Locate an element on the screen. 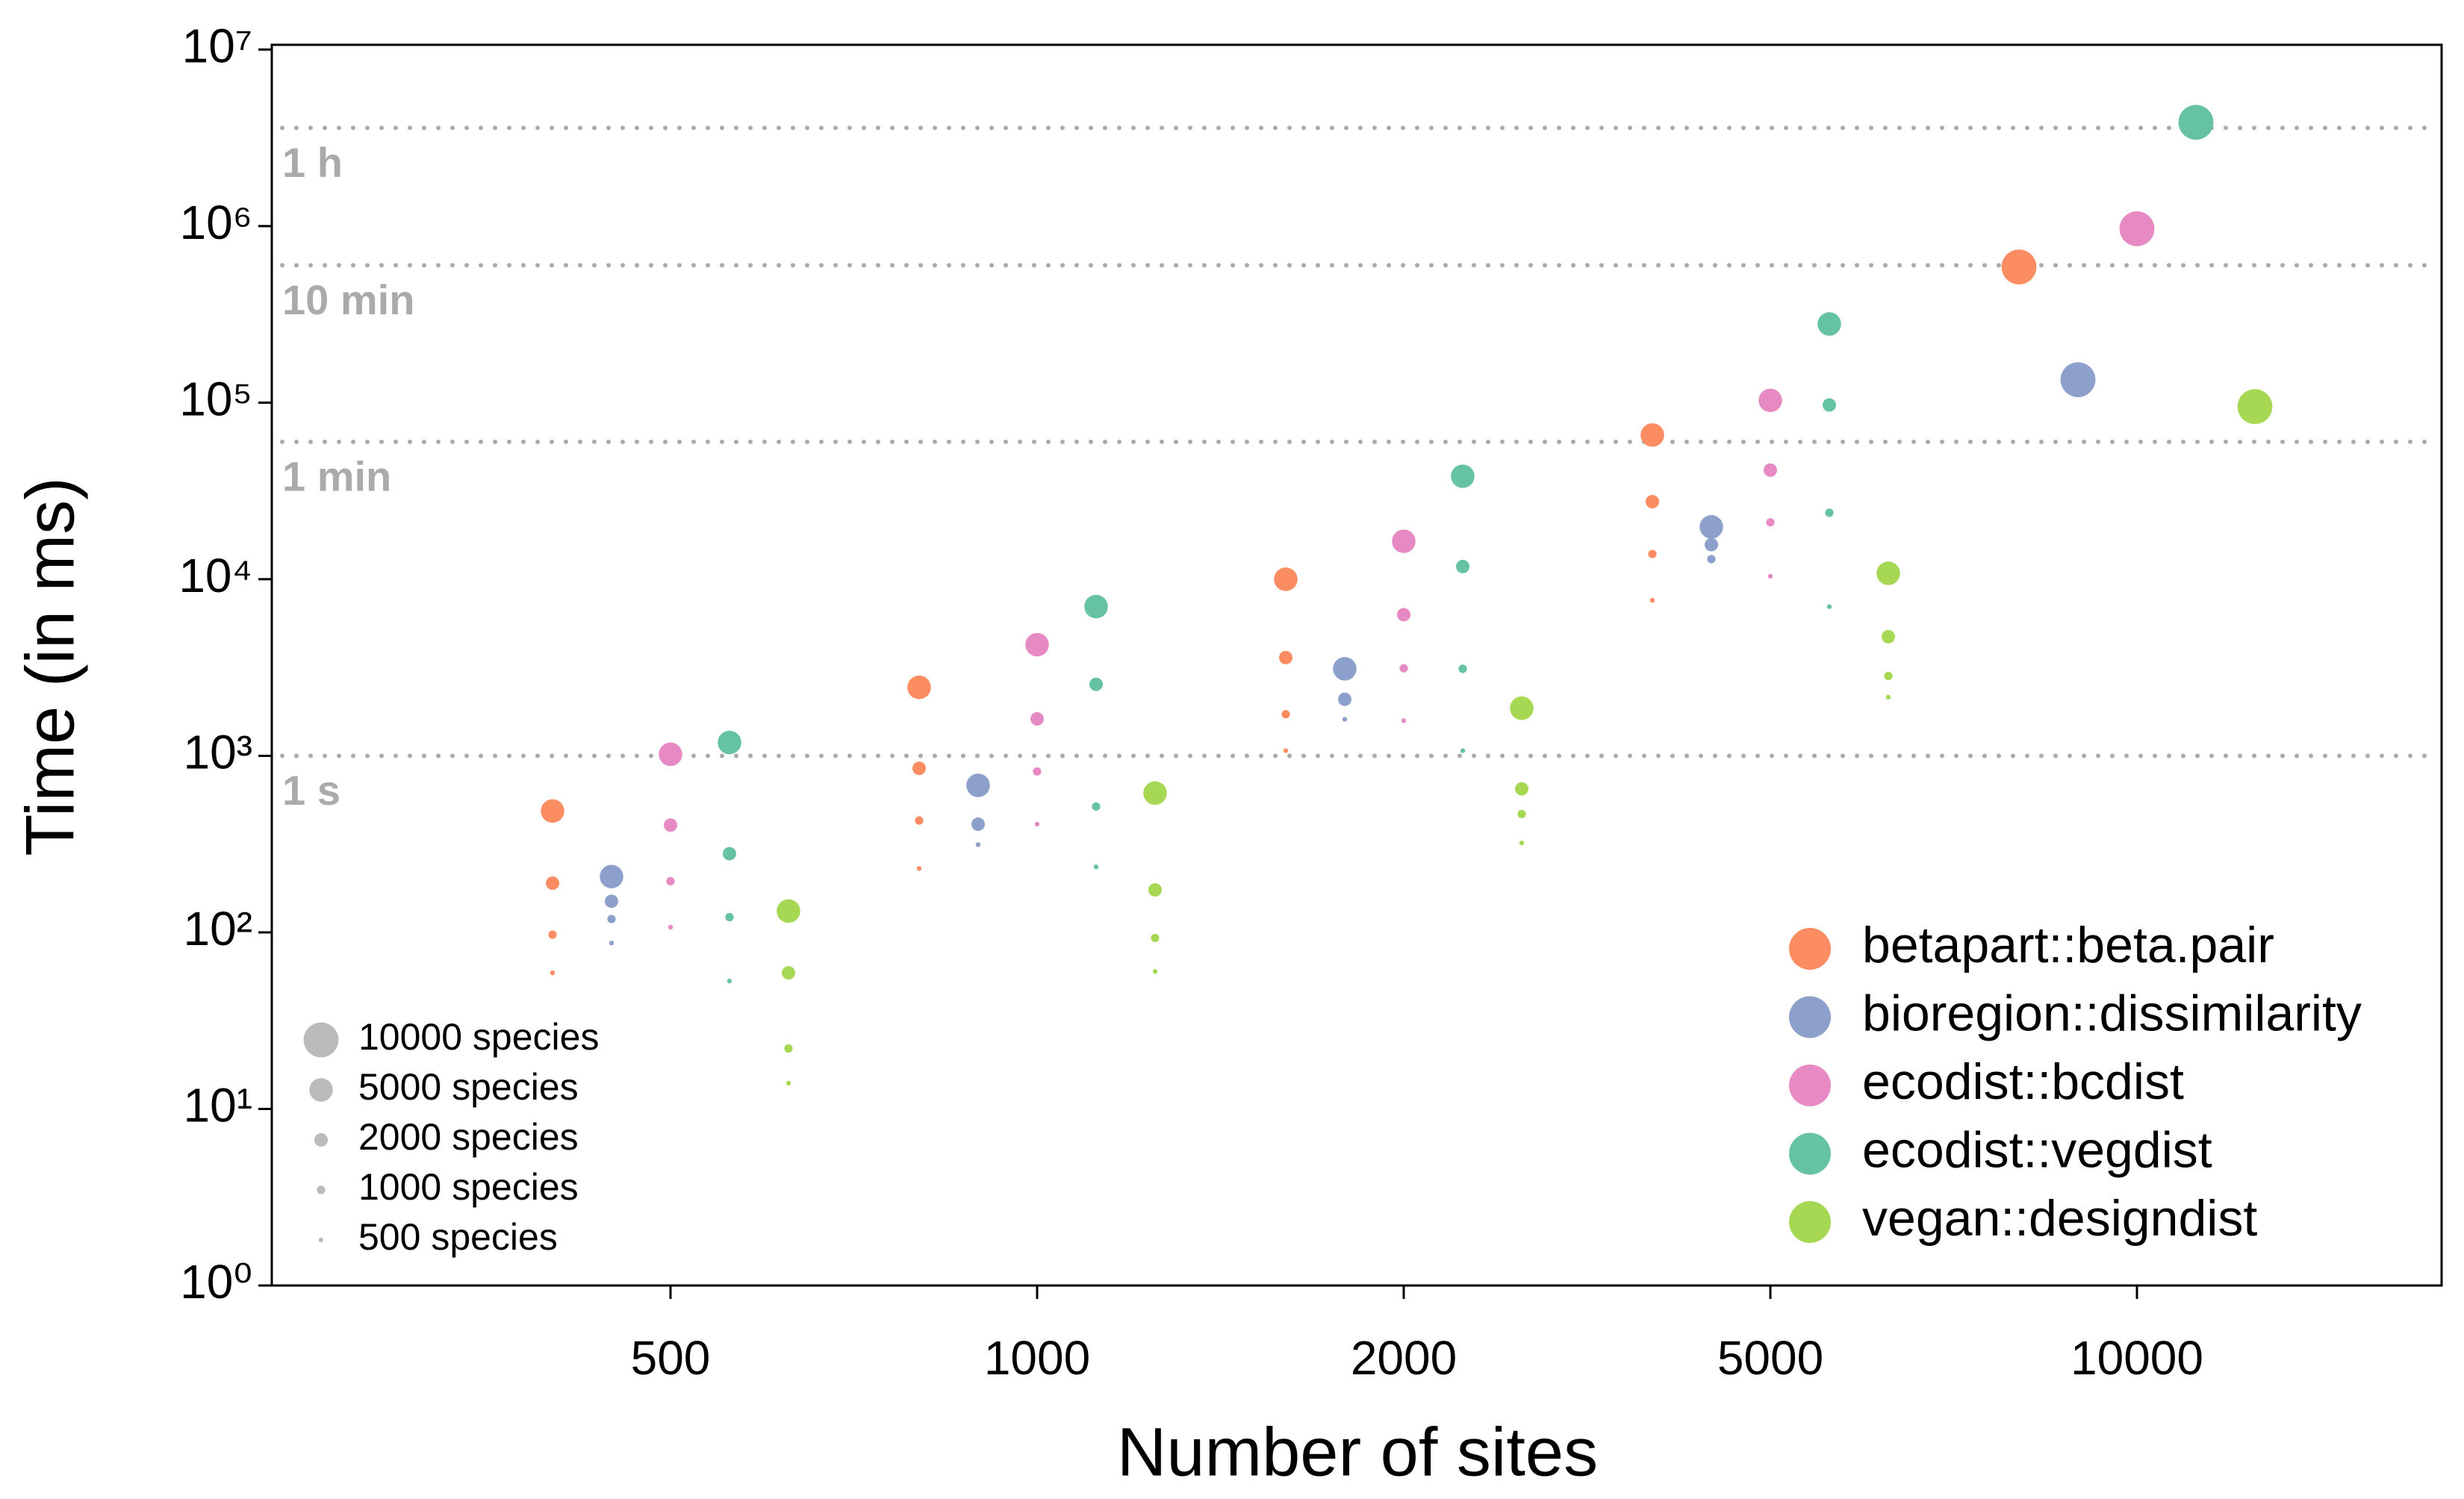 The width and height of the screenshot is (2464, 1499). size-legend-label: 1000 species is located at coordinates (468, 1187).